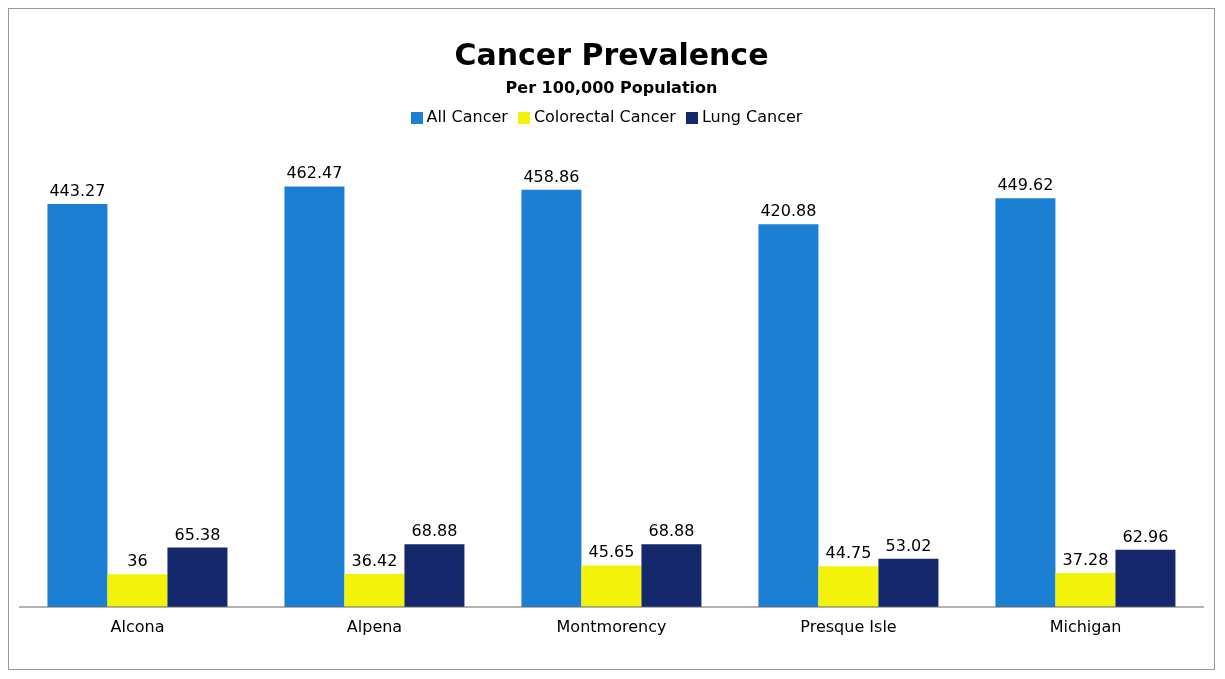  What do you see at coordinates (1145, 536) in the screenshot?
I see `data-label: 62.96` at bounding box center [1145, 536].